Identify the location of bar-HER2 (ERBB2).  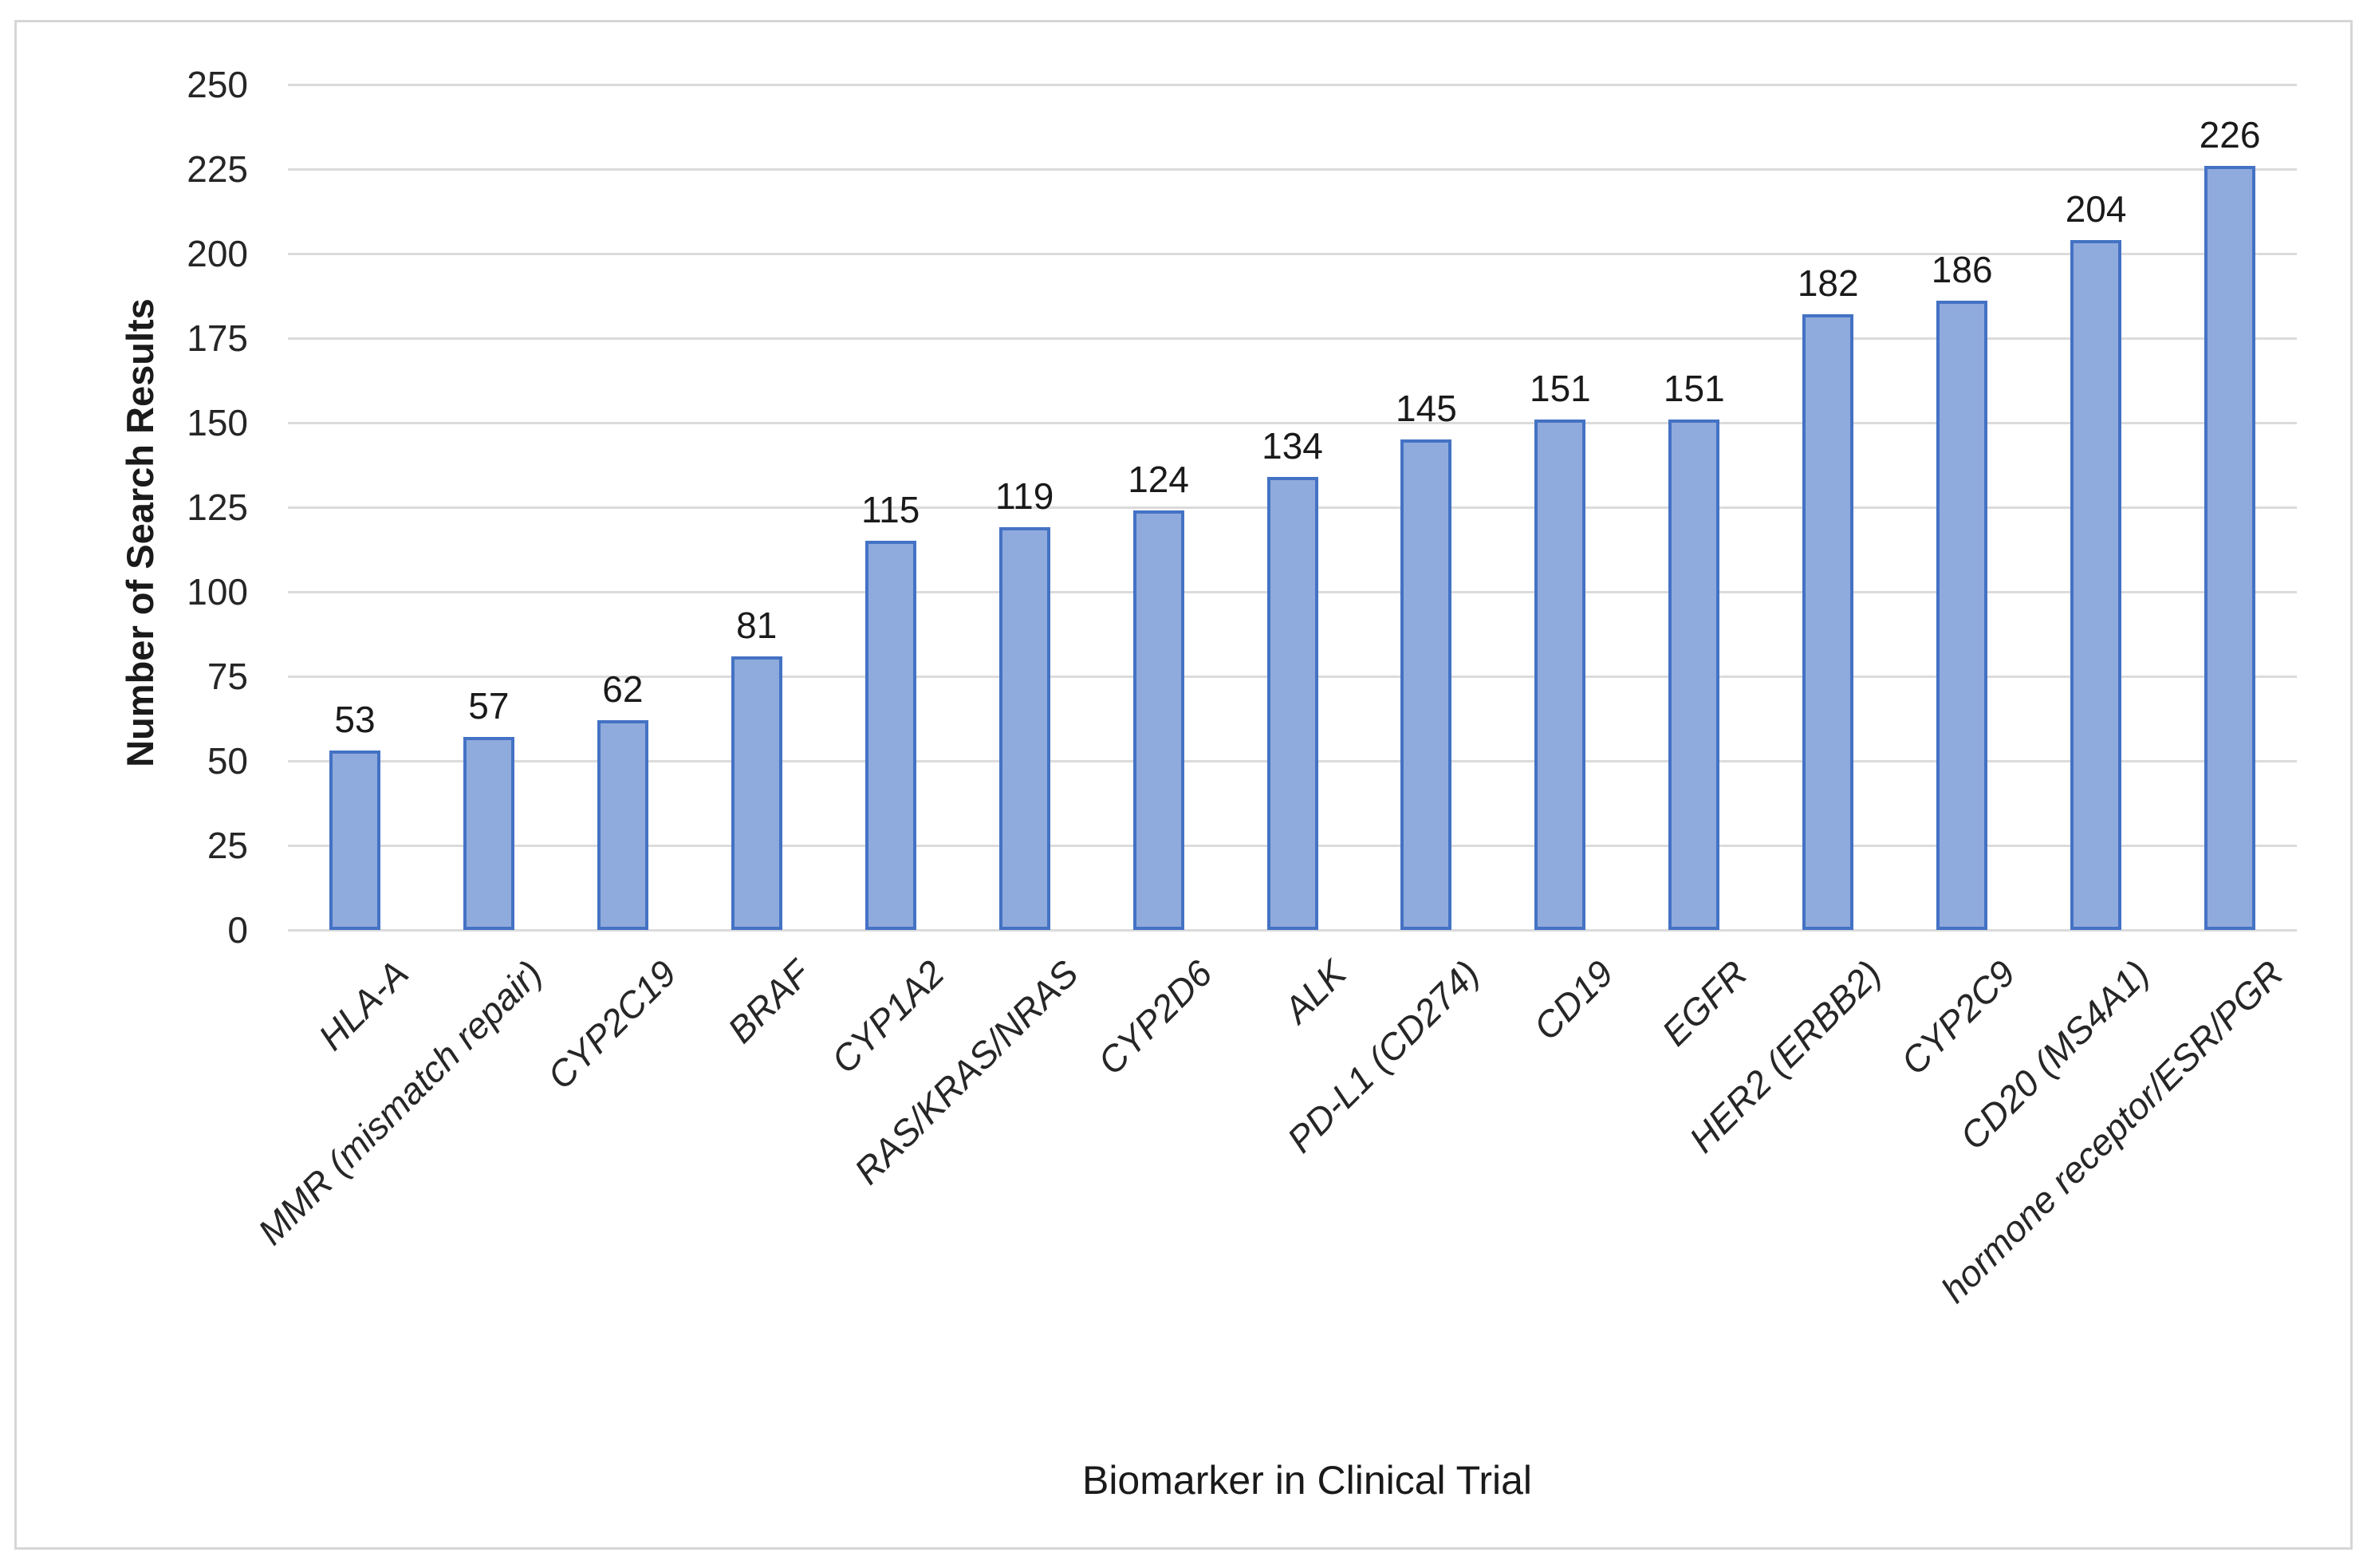
(1828, 622).